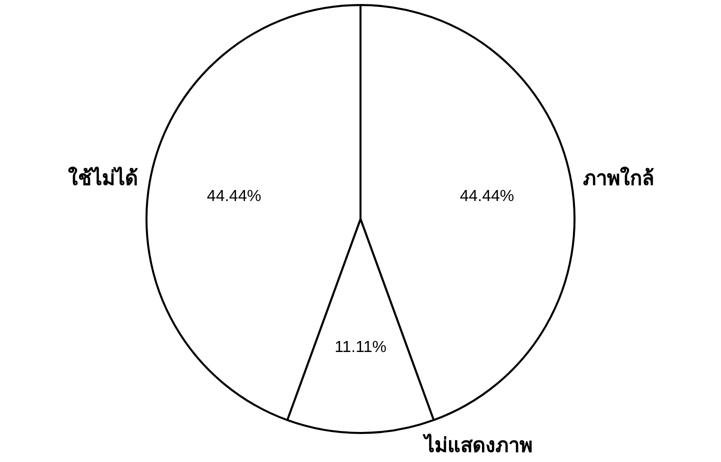 Image resolution: width=721 pixels, height=462 pixels. I want to click on data-label: 11.11%, so click(360, 347).